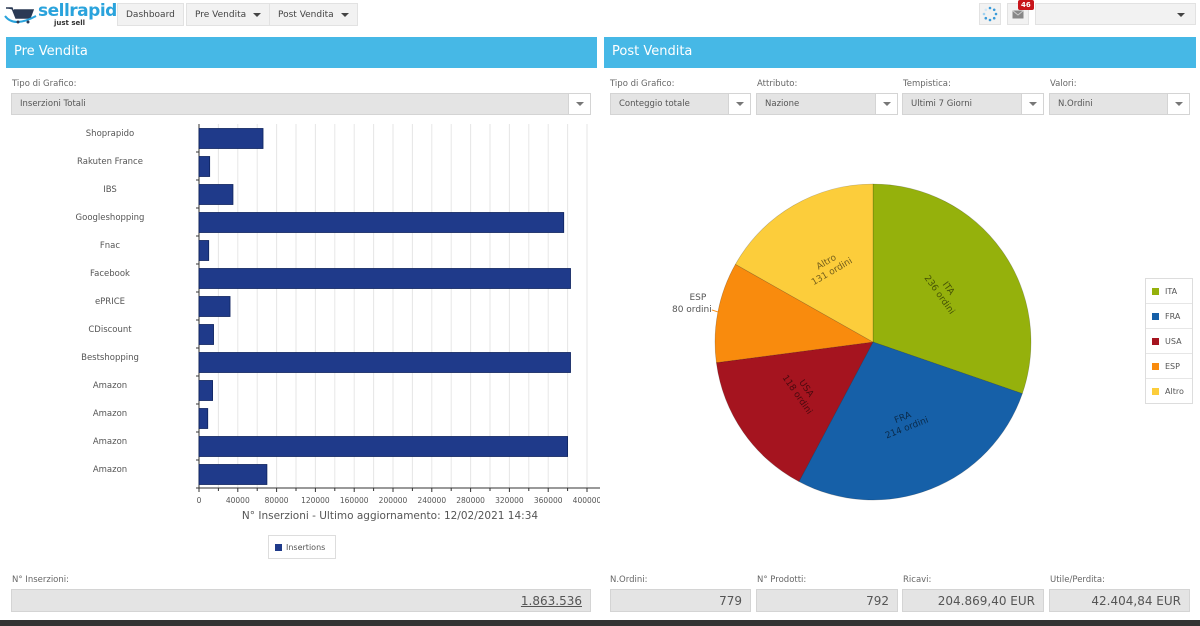  I want to click on legend-item-esp: ESP, so click(1169, 366).